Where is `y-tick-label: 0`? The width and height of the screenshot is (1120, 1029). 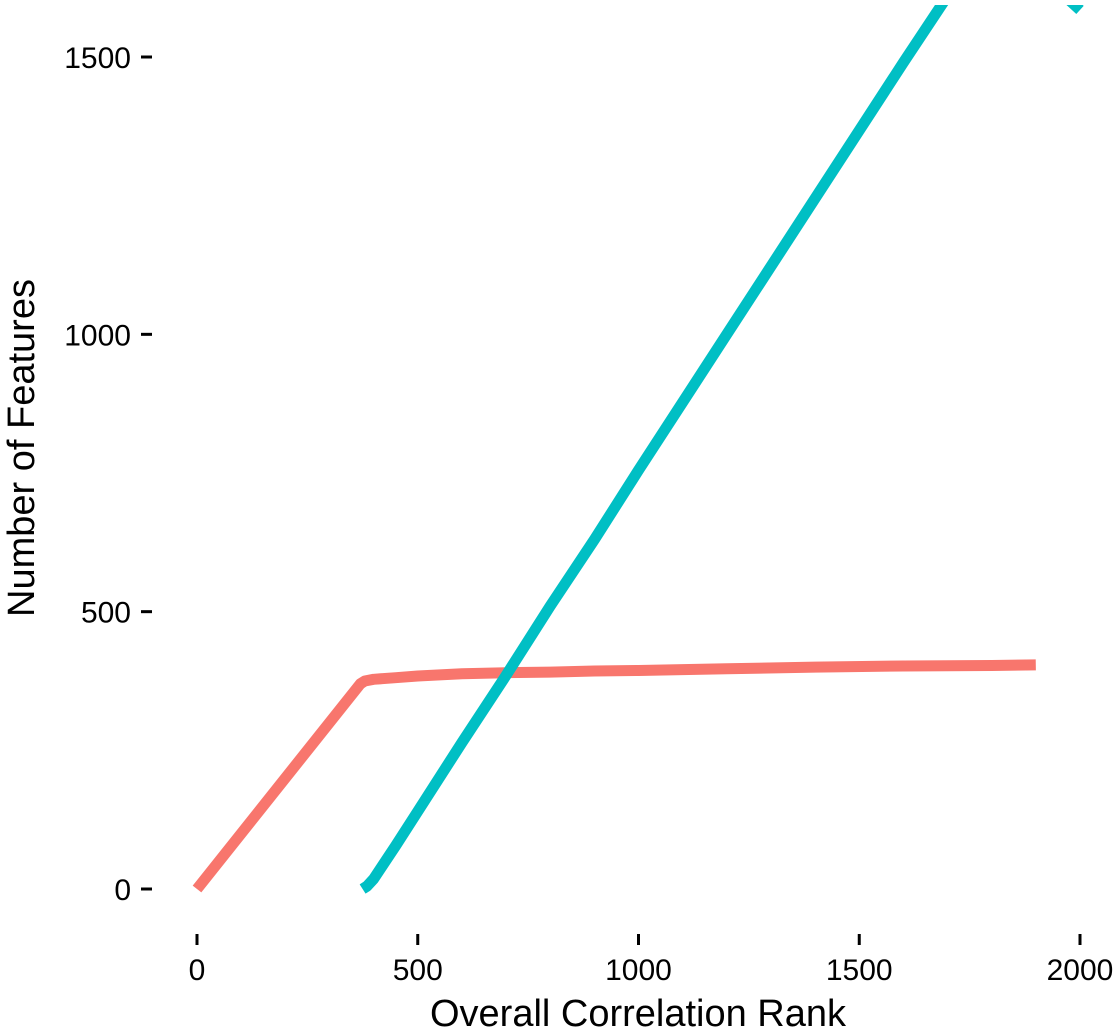
y-tick-label: 0 is located at coordinates (122, 890).